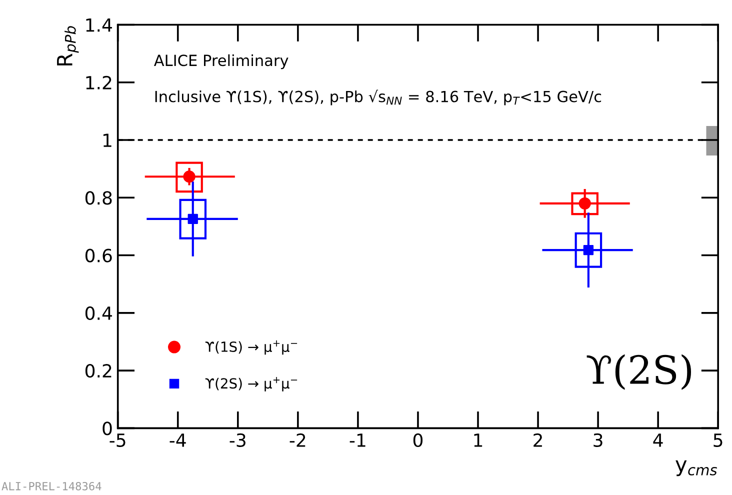  I want to click on legend-label: ϒ(2S) → μ$^{+}$μ$^{−}$, so click(251, 384).